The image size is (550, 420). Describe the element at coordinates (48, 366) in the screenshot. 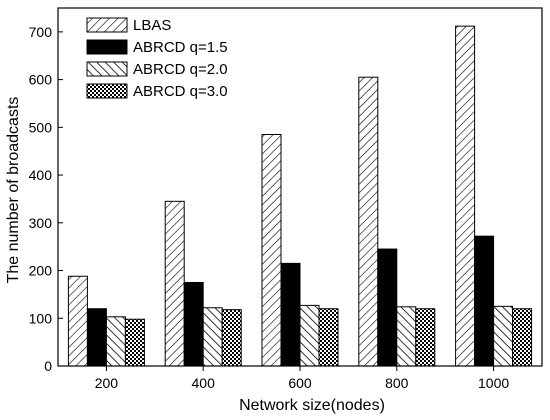

I see `y-tick-label-0: 0` at that location.